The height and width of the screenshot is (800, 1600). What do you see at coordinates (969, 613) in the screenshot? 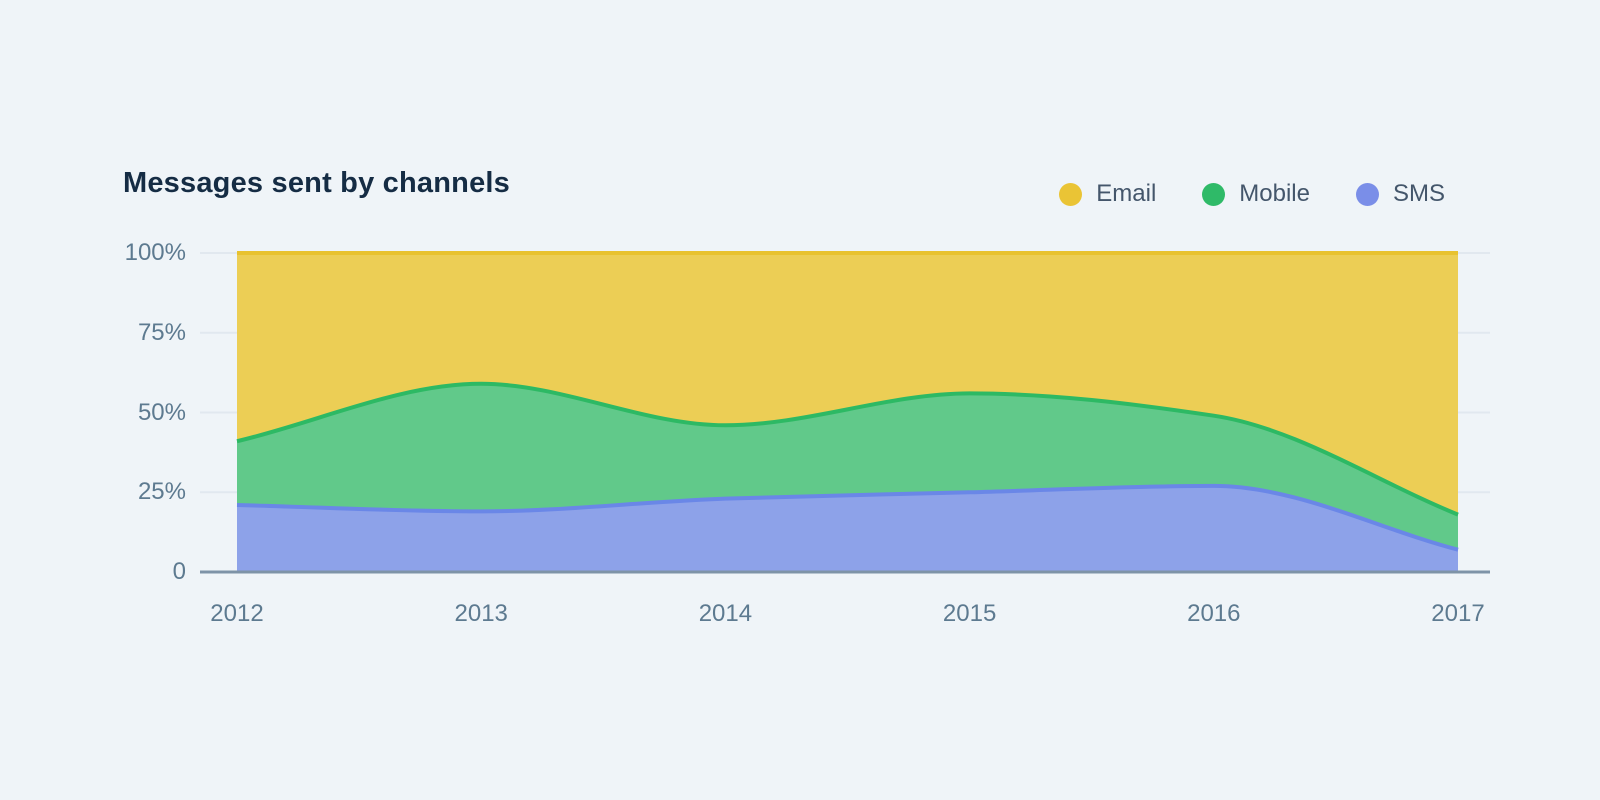
I see `x-axis-tick-label: 2015` at bounding box center [969, 613].